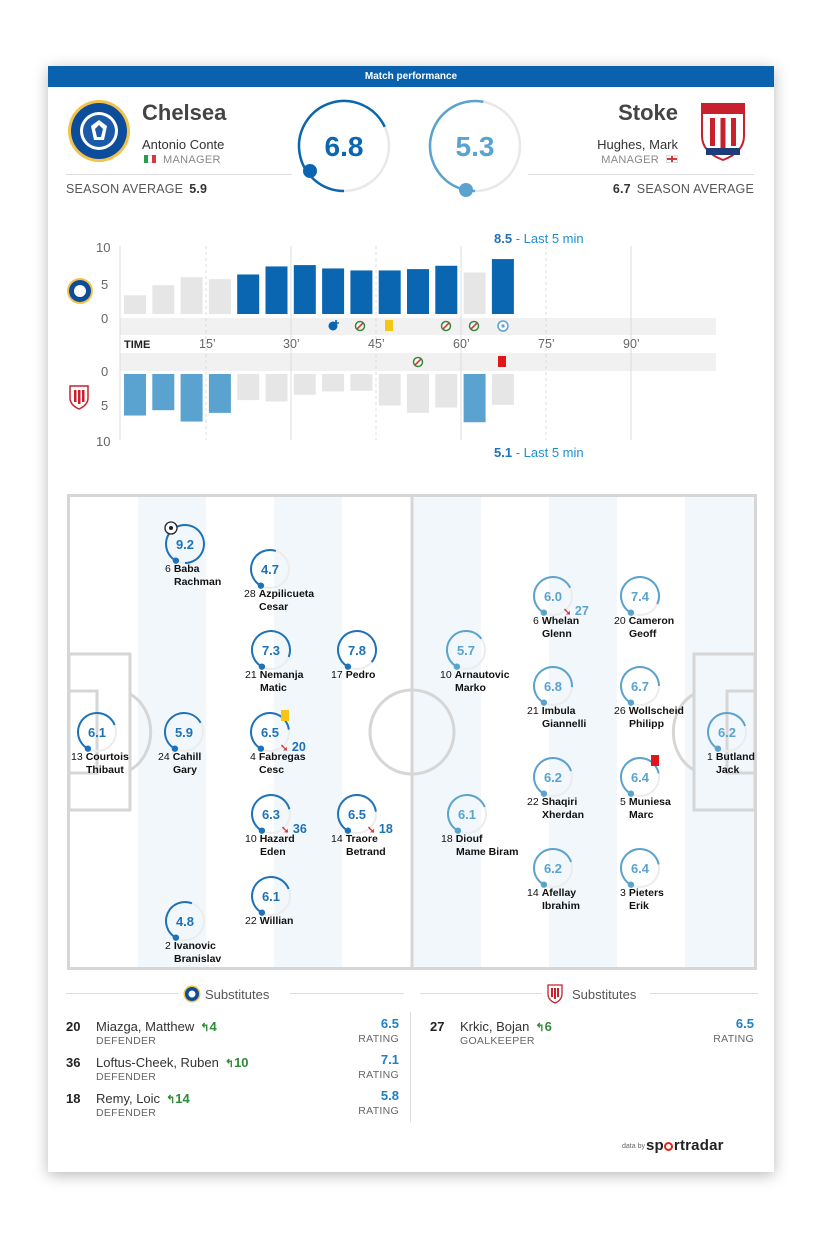 The height and width of the screenshot is (1252, 820). What do you see at coordinates (126, 1041) in the screenshot?
I see `sub-position: DEFENDER` at bounding box center [126, 1041].